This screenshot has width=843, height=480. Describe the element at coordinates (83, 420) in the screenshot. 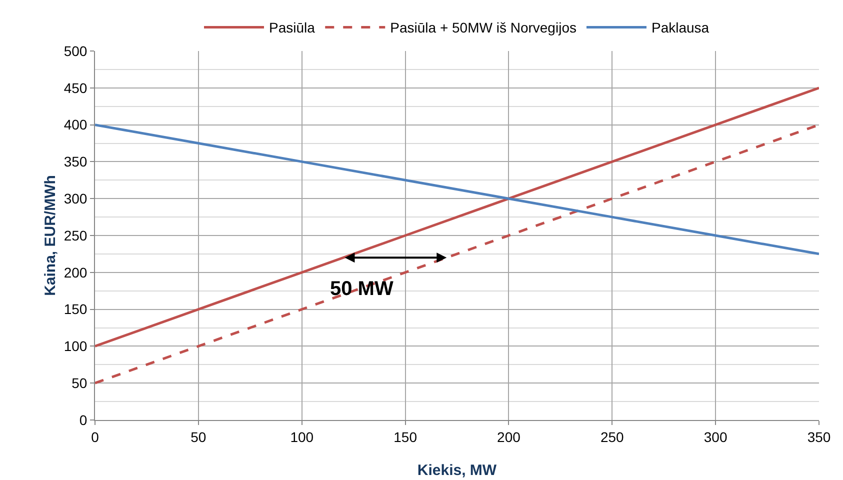

I see `y-tick-label: 0` at that location.